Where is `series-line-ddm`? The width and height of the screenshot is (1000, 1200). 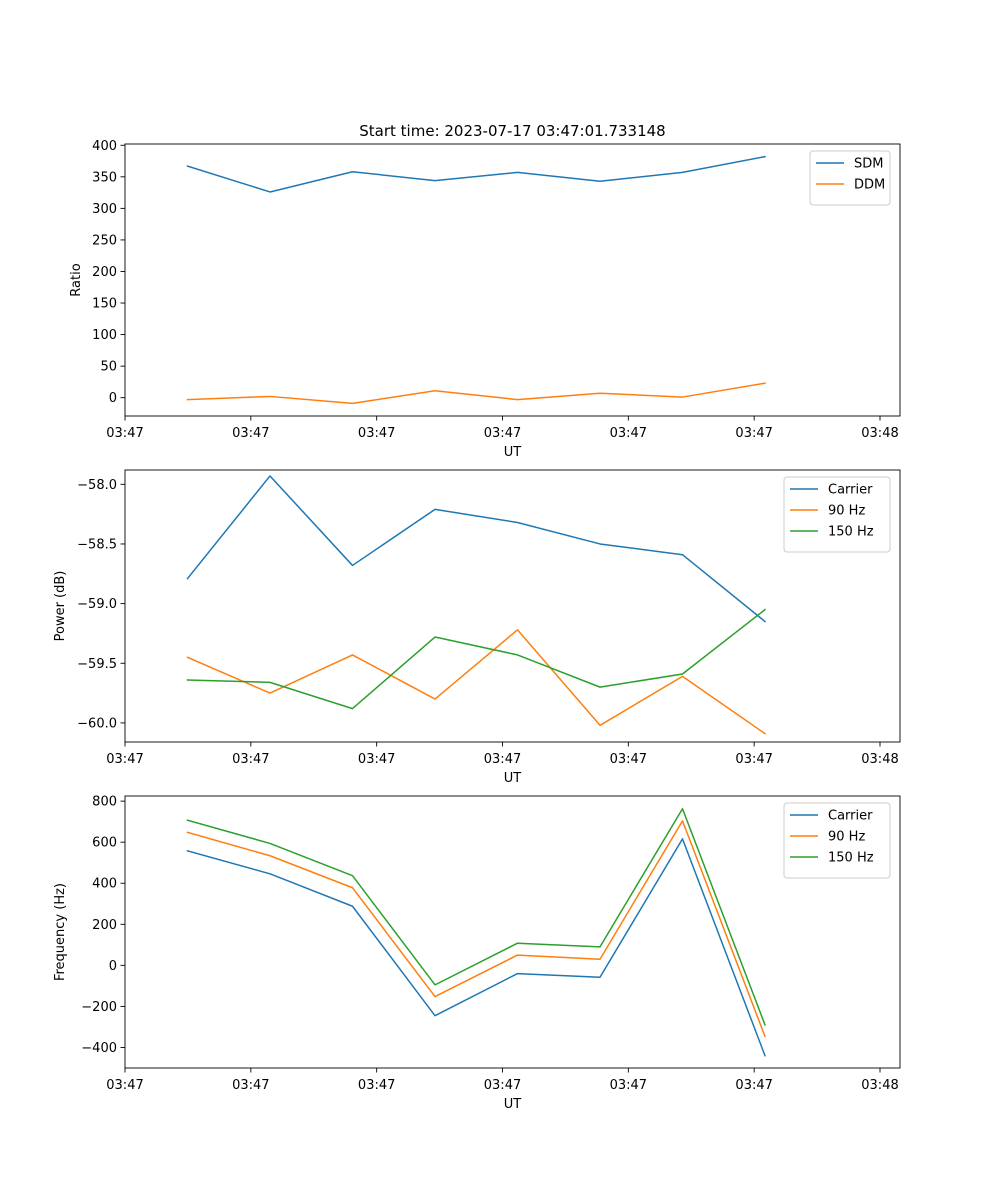
series-line-ddm is located at coordinates (476, 393).